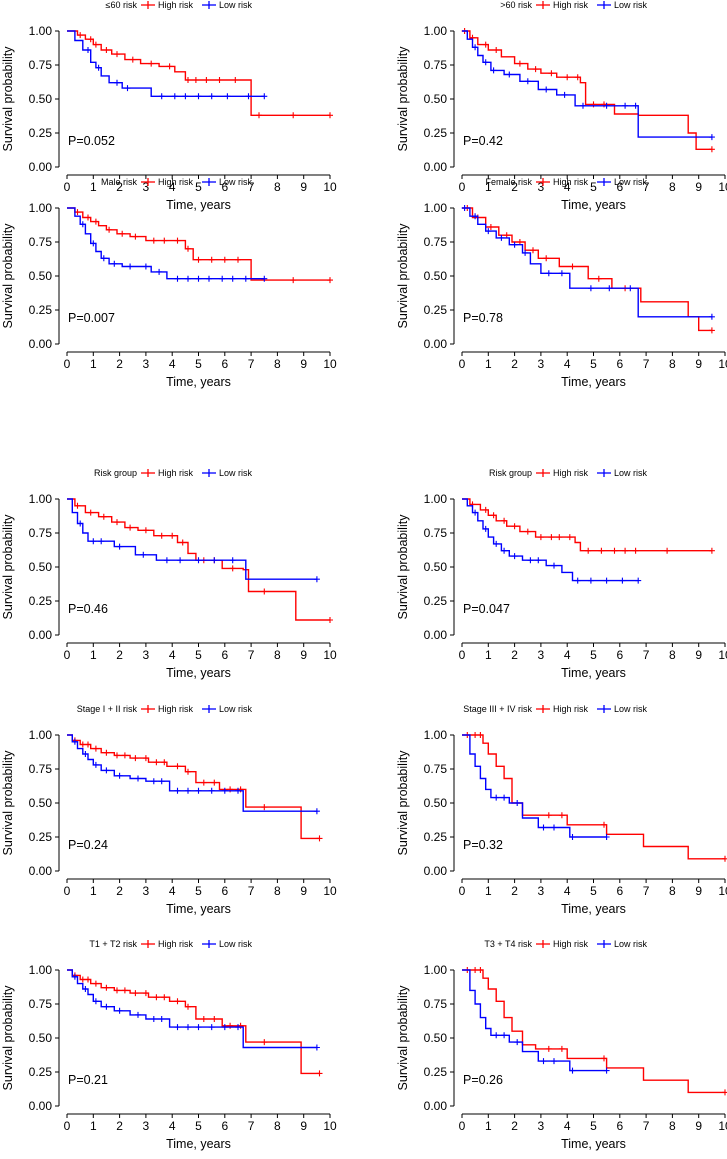  Describe the element at coordinates (251, 1126) in the screenshot. I see `x-tick-label: 7` at that location.